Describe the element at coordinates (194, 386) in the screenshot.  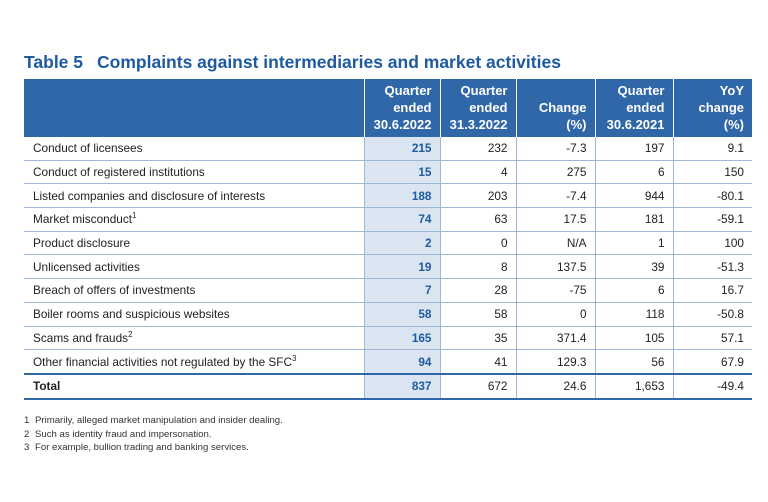
I see `row-label: Total` at that location.